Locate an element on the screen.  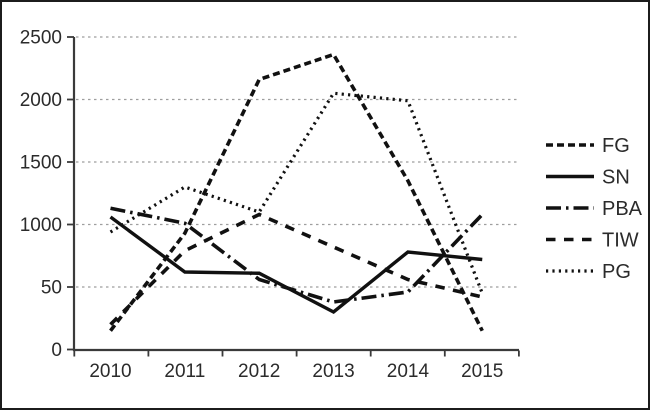
legend-label-SN: SN is located at coordinates (616, 178).